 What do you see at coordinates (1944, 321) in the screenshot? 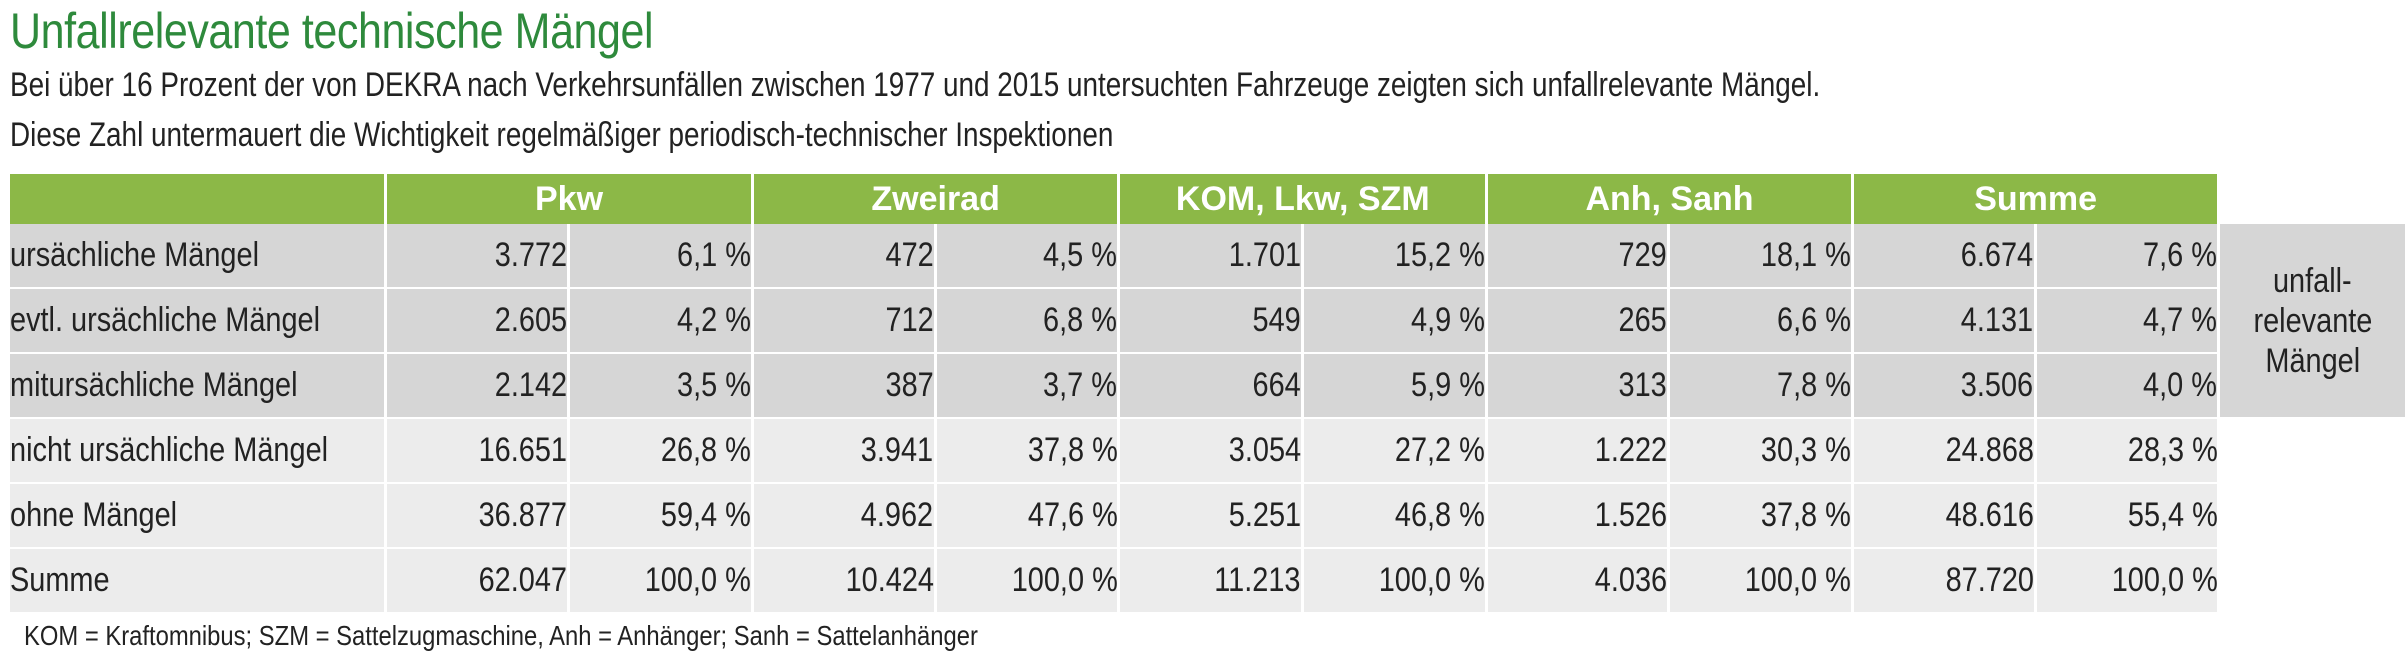
I see `count-cell: 4.131` at bounding box center [1944, 321].